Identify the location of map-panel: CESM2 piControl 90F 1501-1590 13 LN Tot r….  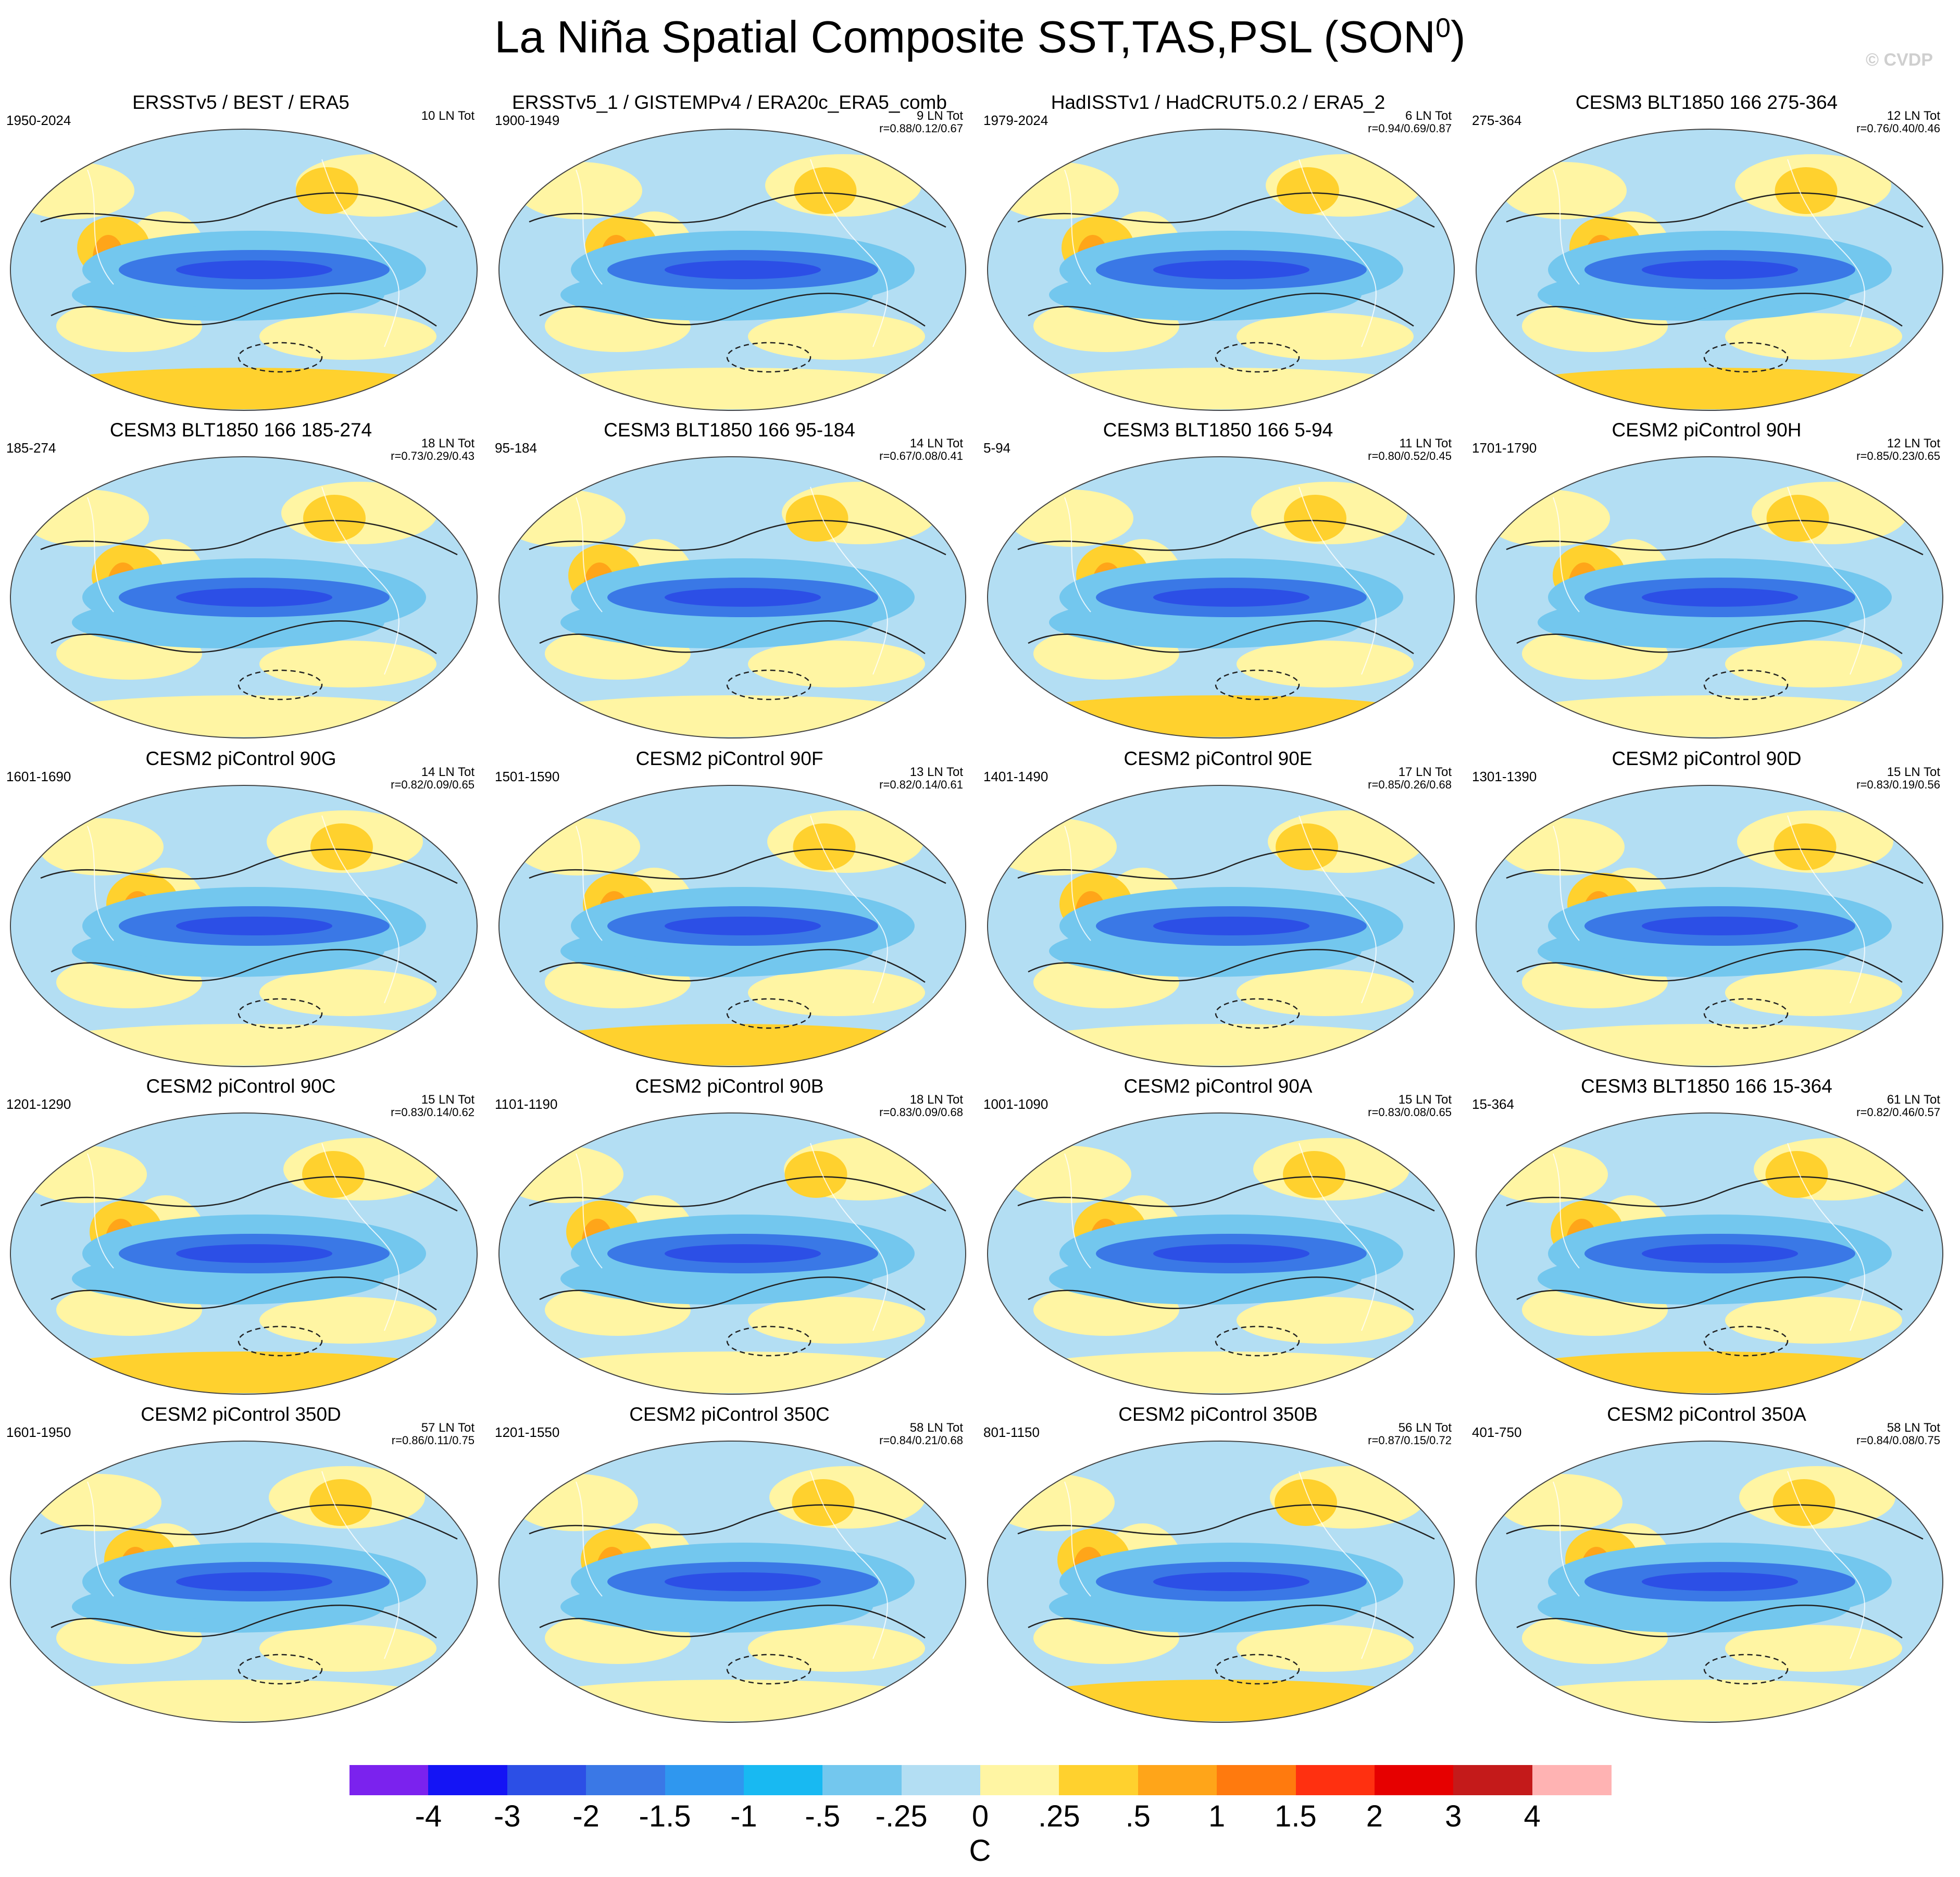
(729, 909).